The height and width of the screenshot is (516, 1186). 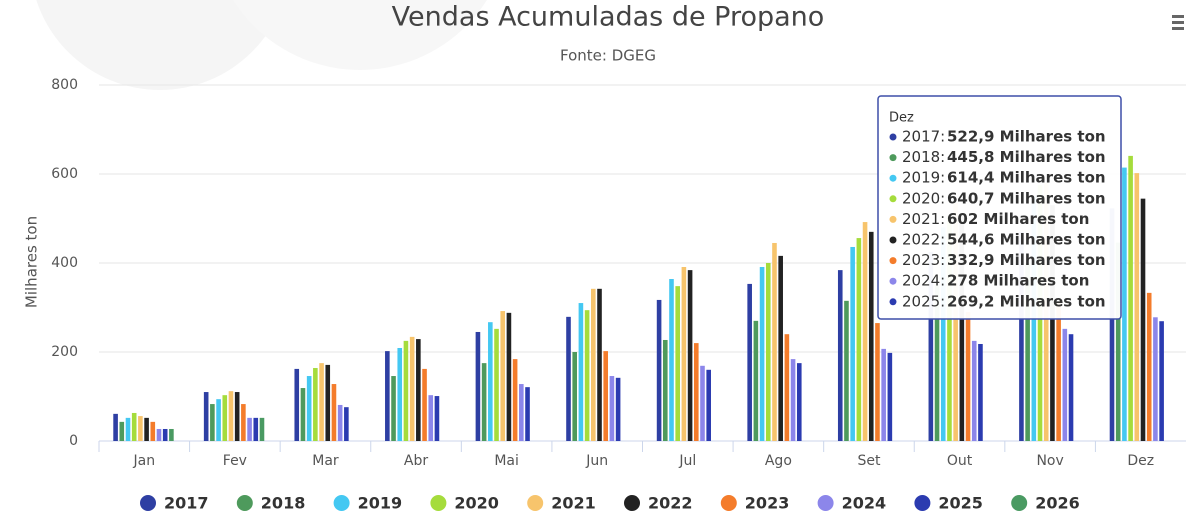 What do you see at coordinates (999, 207) in the screenshot?
I see `tooltip-box` at bounding box center [999, 207].